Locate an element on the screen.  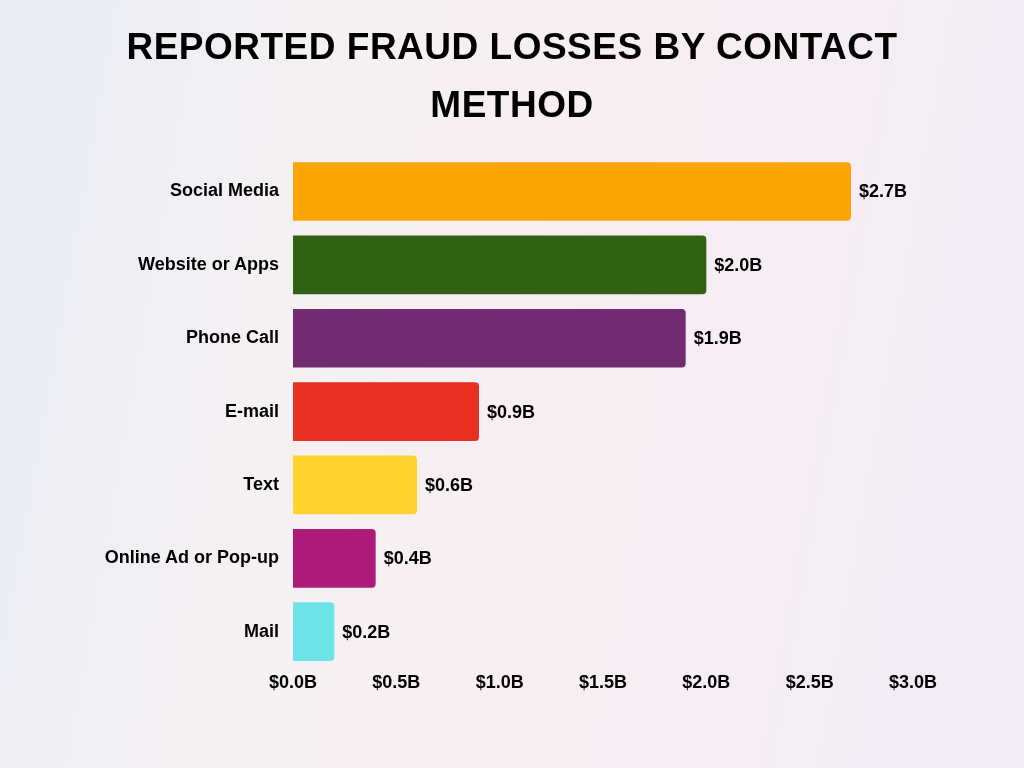
data-label: $1.9B is located at coordinates (717, 338).